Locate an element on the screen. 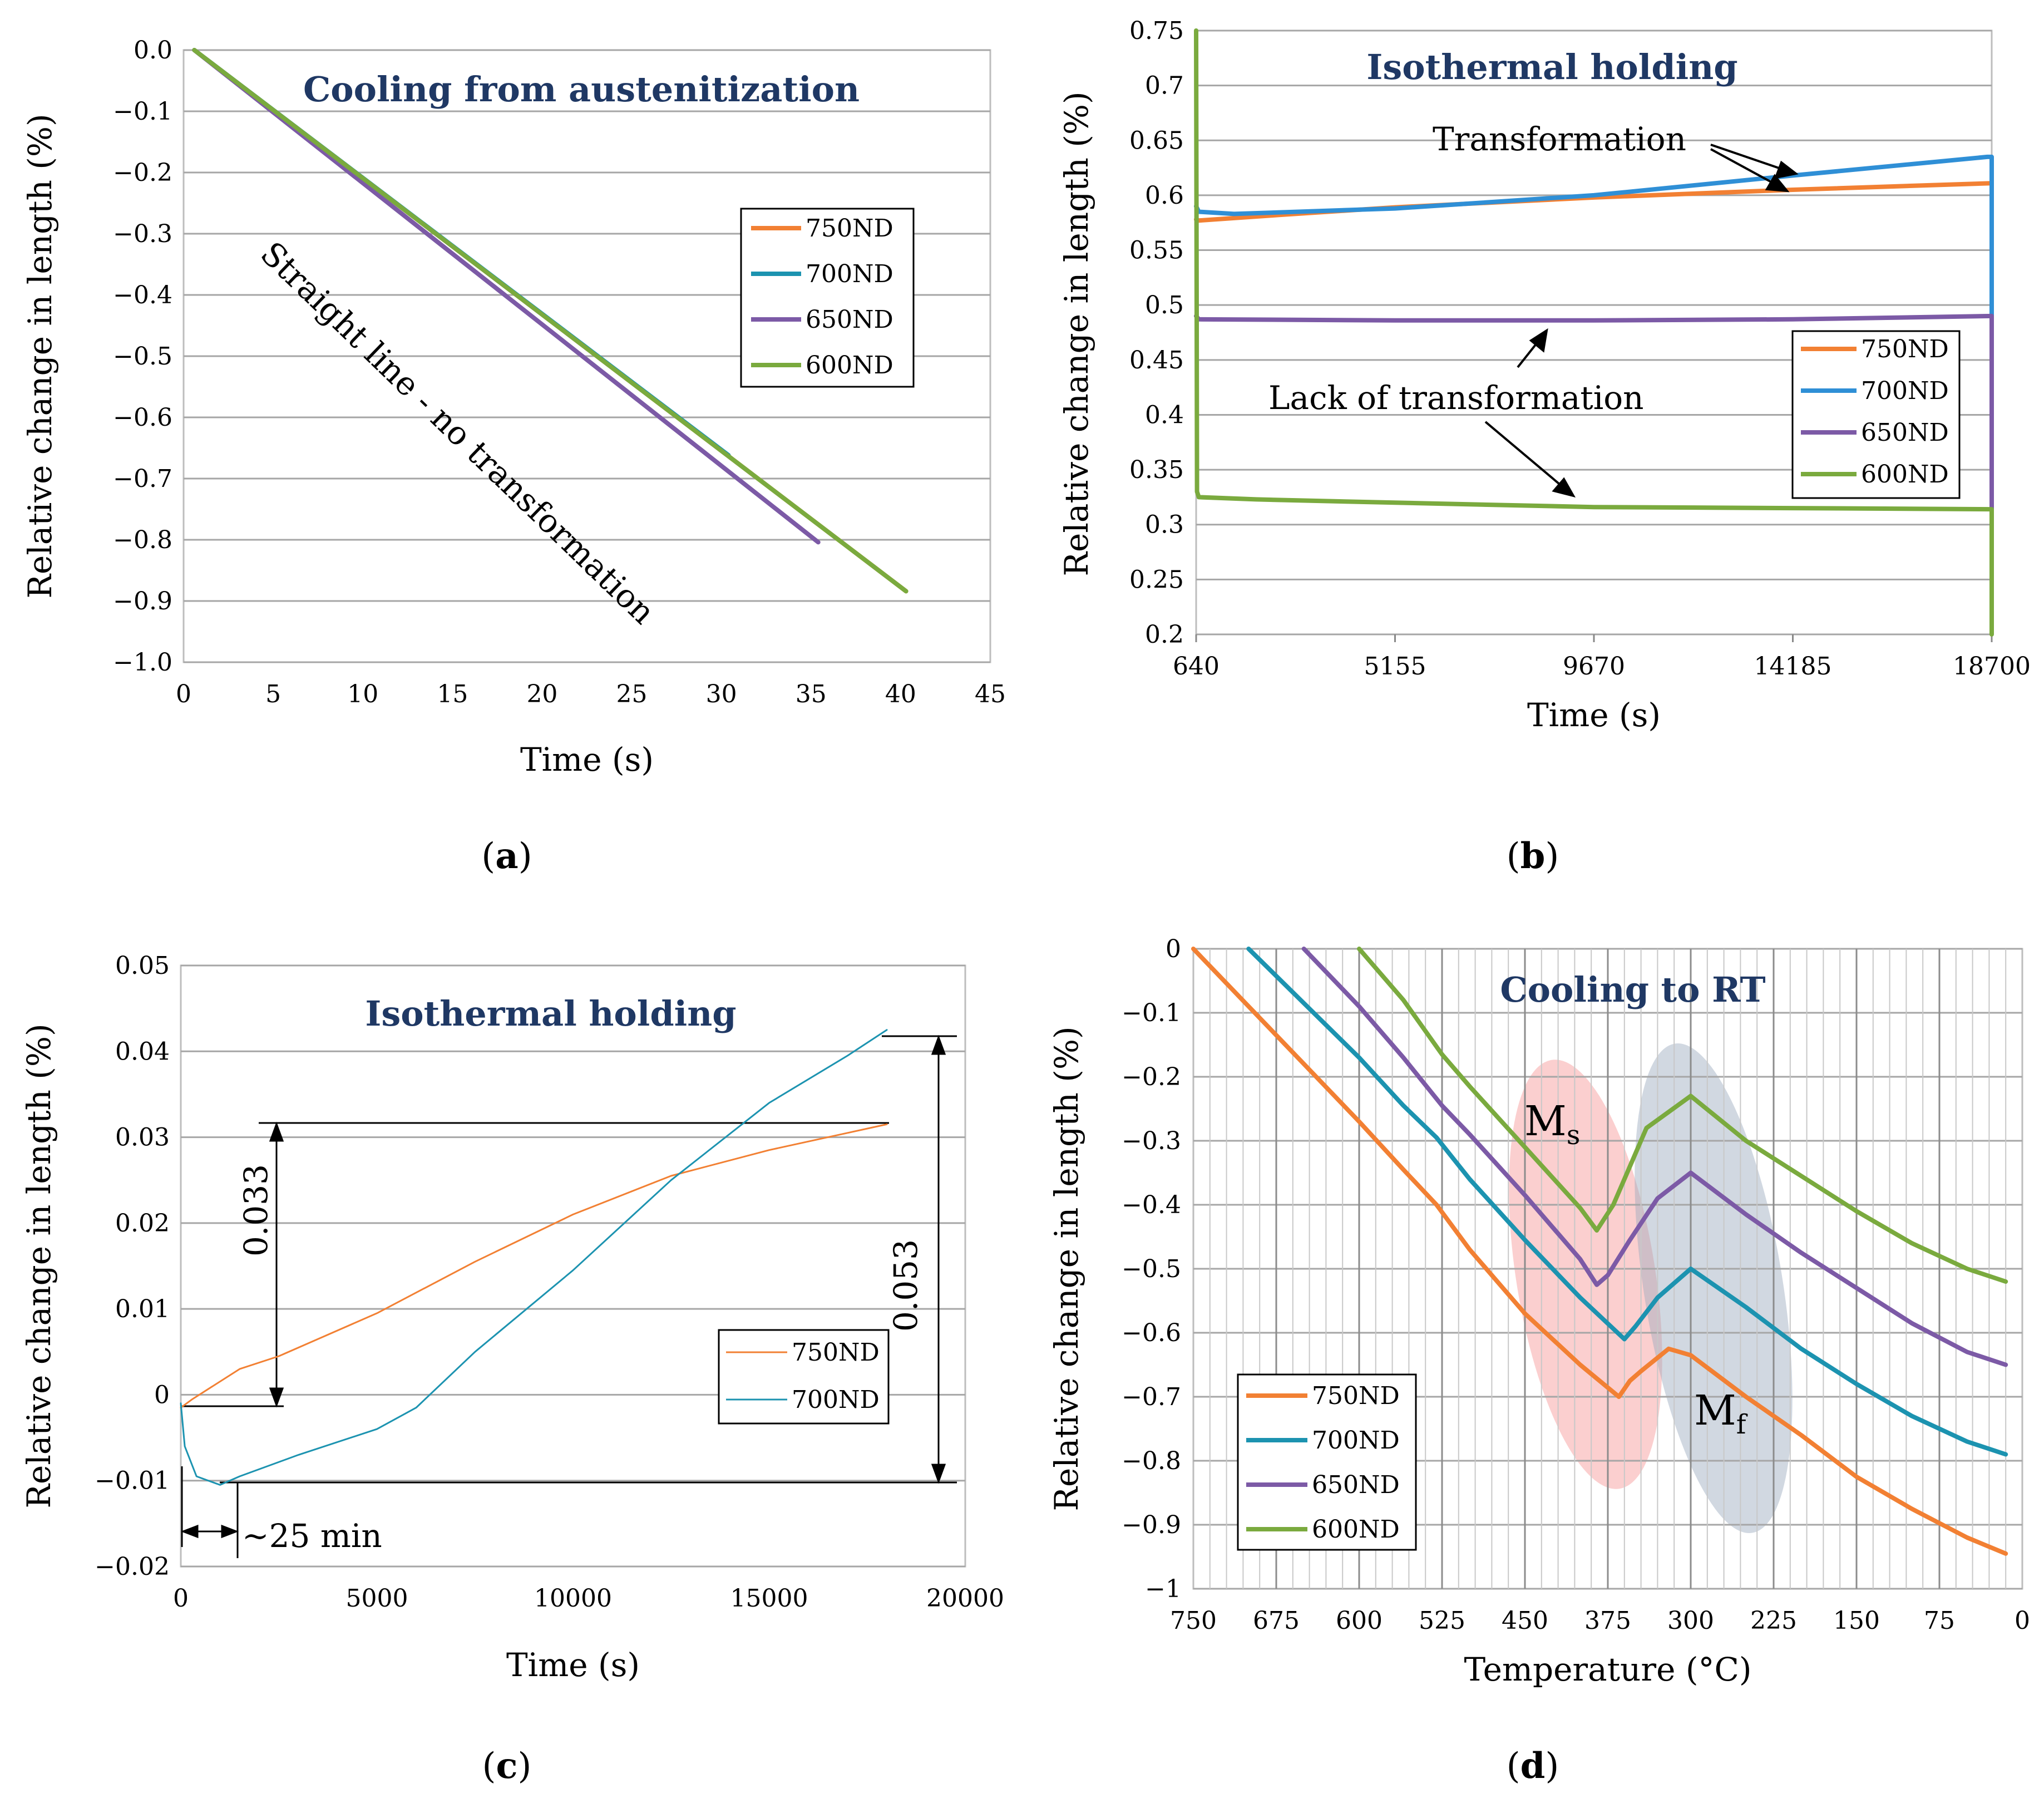 This screenshot has height=1808, width=2044. y-tick-label-d-1: −0.1 is located at coordinates (1151, 1013).